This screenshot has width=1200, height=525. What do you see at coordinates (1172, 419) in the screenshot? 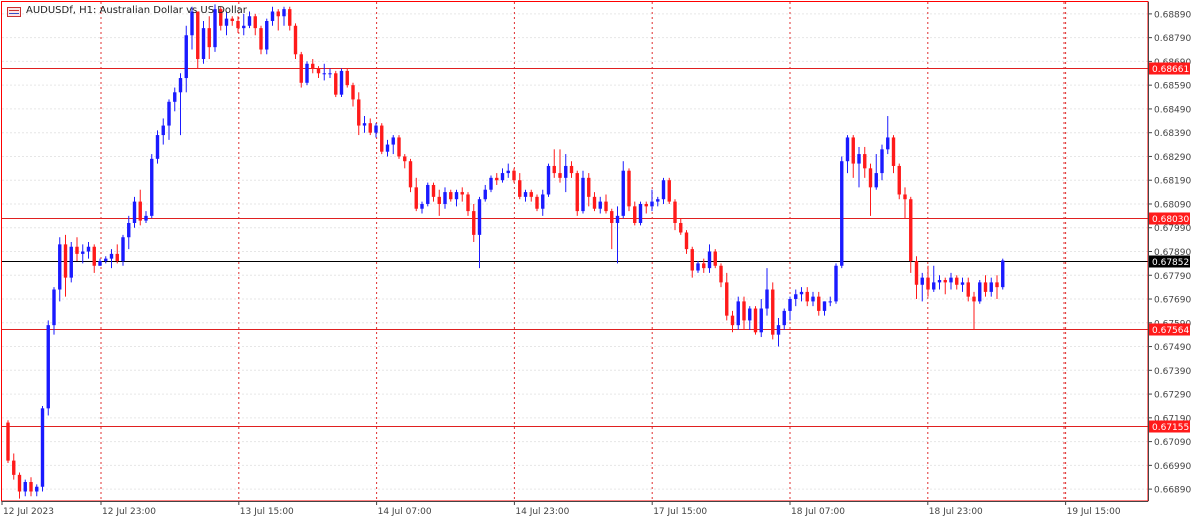
I see `y-tick-label: 0.67190` at bounding box center [1172, 419].